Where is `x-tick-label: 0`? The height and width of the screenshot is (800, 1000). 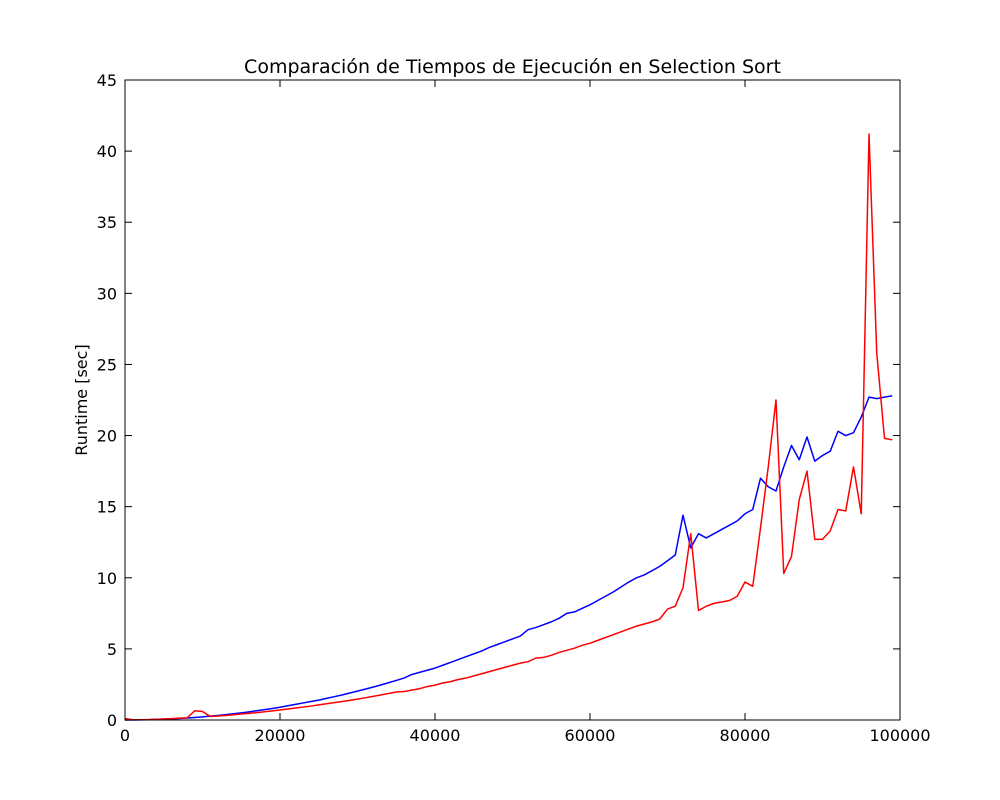
x-tick-label: 0 is located at coordinates (125, 735).